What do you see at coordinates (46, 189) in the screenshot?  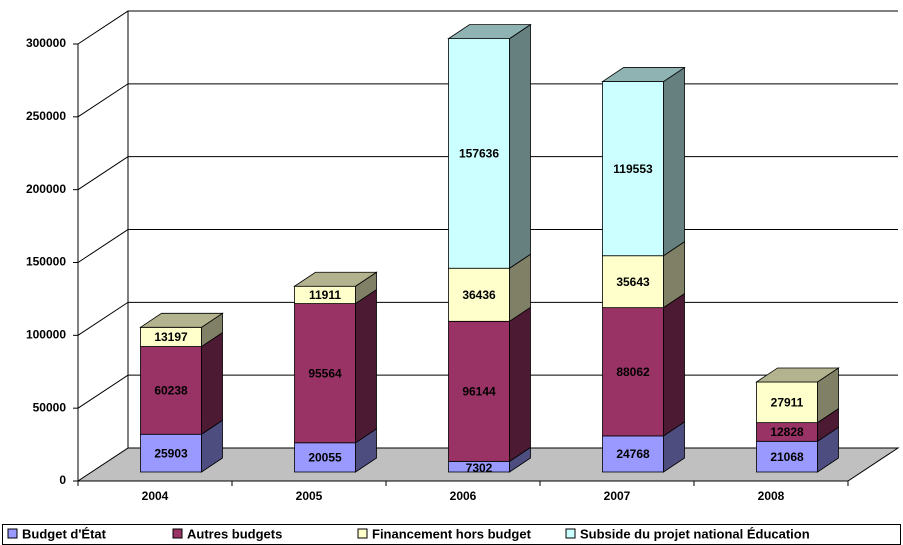 I see `y-tick-label: 200000` at bounding box center [46, 189].